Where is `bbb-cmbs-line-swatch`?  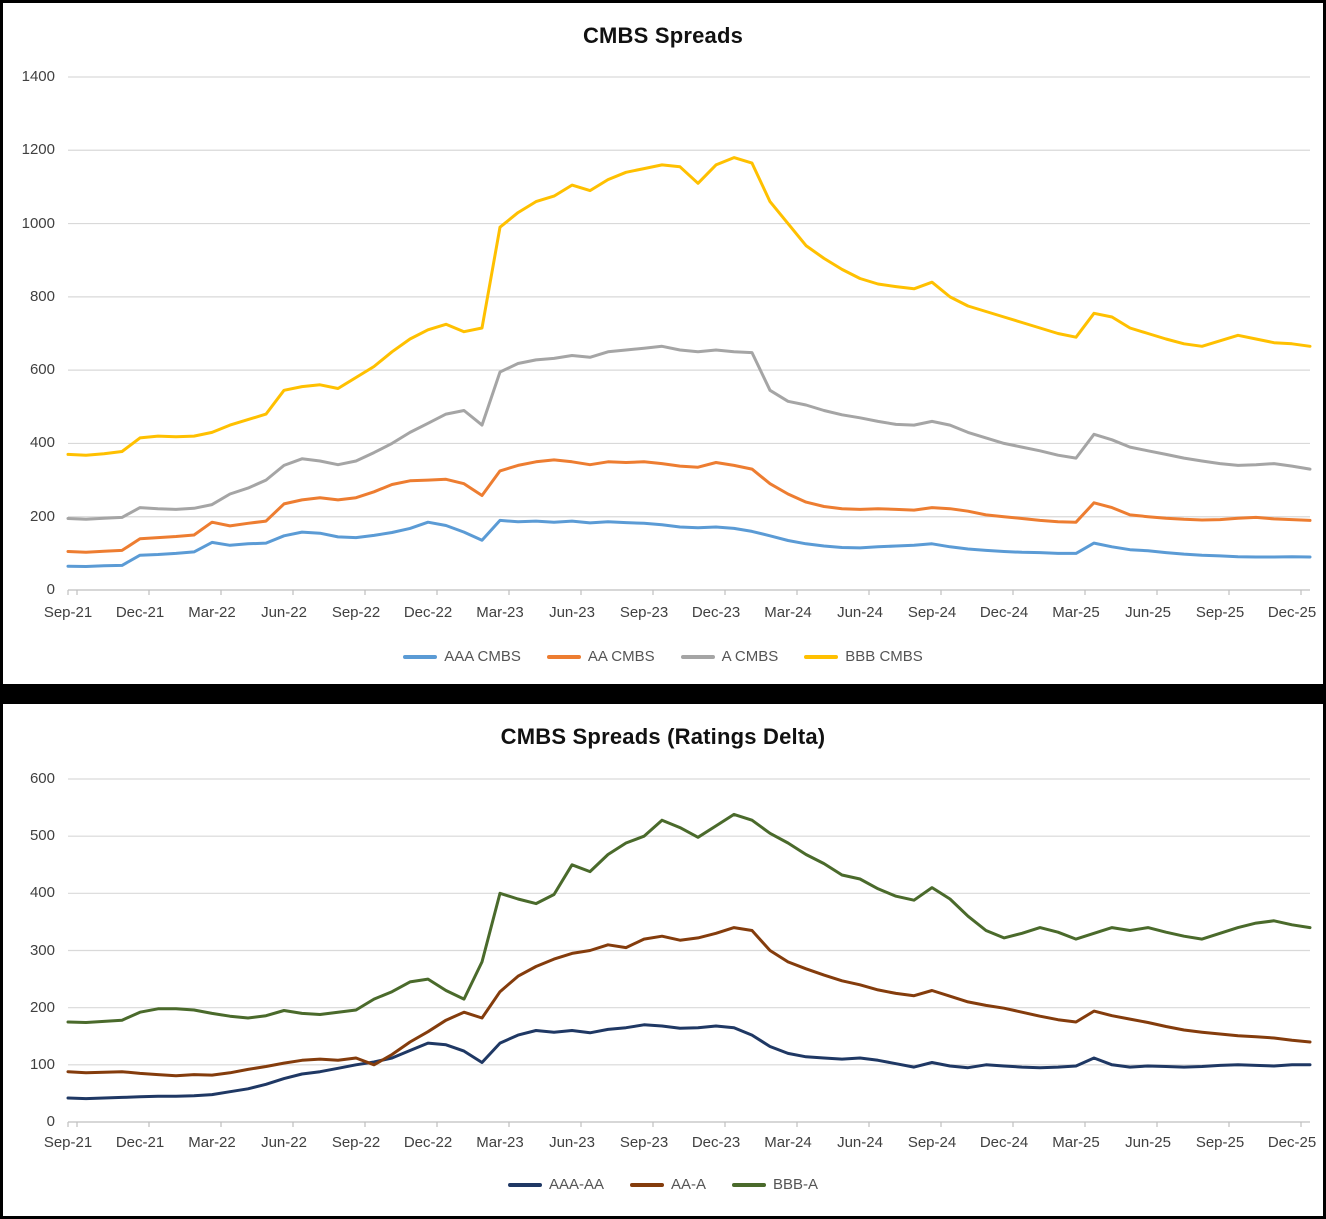
bbb-cmbs-line-swatch is located at coordinates (821, 656).